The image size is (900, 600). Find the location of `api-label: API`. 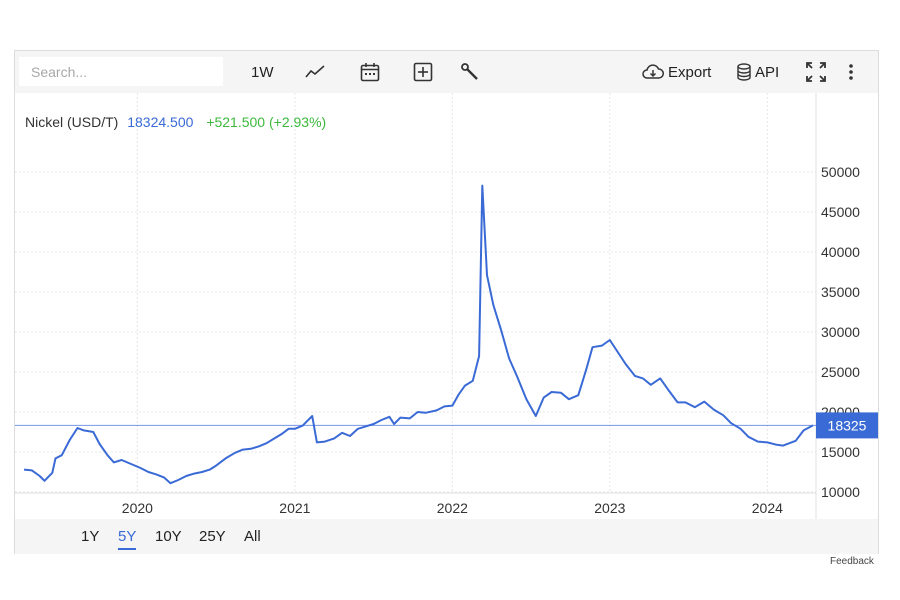

api-label: API is located at coordinates (767, 72).